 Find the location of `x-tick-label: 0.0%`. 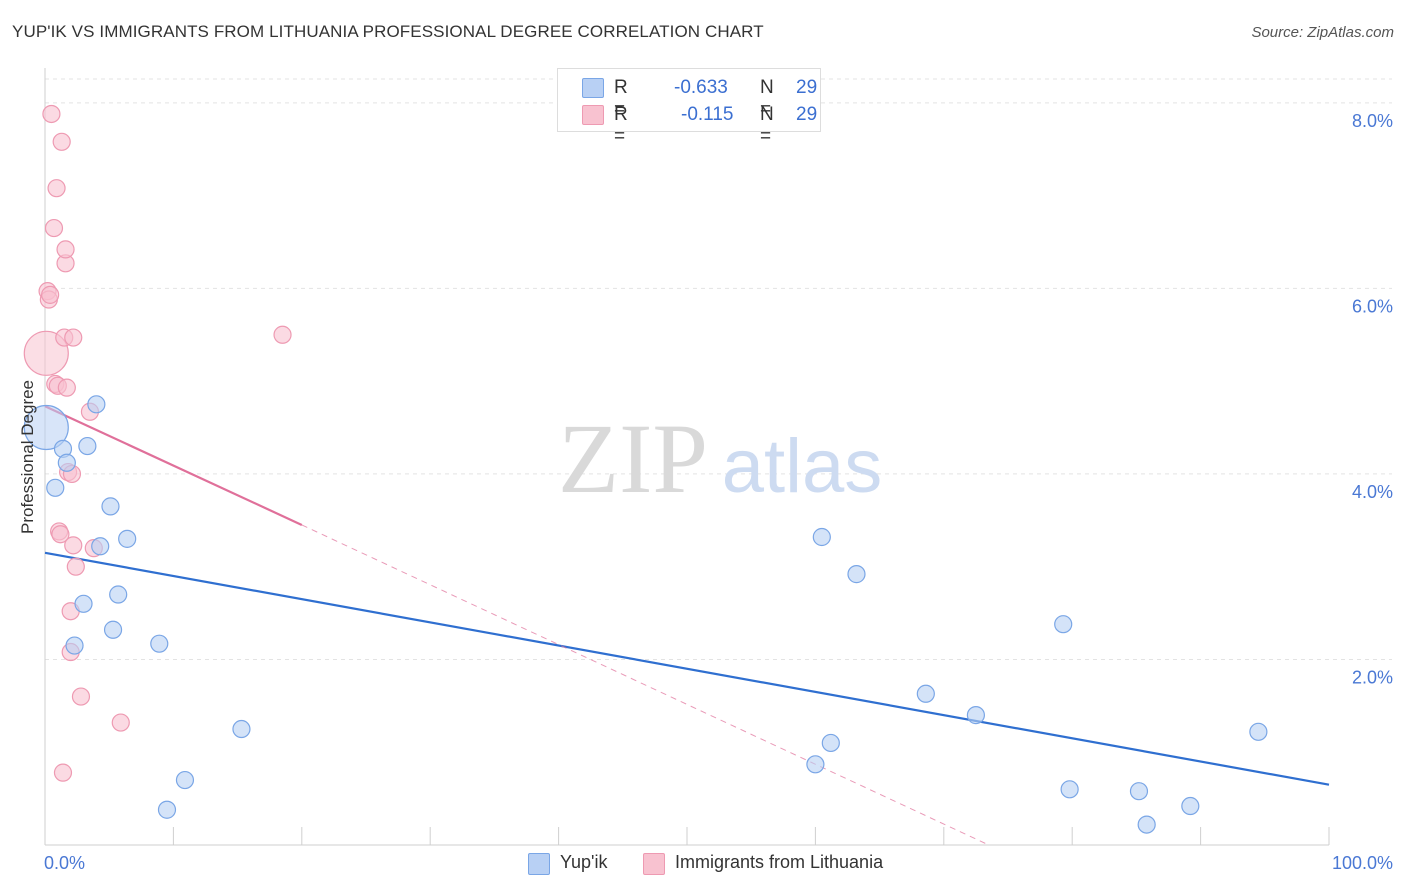

x-tick-label: 0.0% is located at coordinates (64, 863).